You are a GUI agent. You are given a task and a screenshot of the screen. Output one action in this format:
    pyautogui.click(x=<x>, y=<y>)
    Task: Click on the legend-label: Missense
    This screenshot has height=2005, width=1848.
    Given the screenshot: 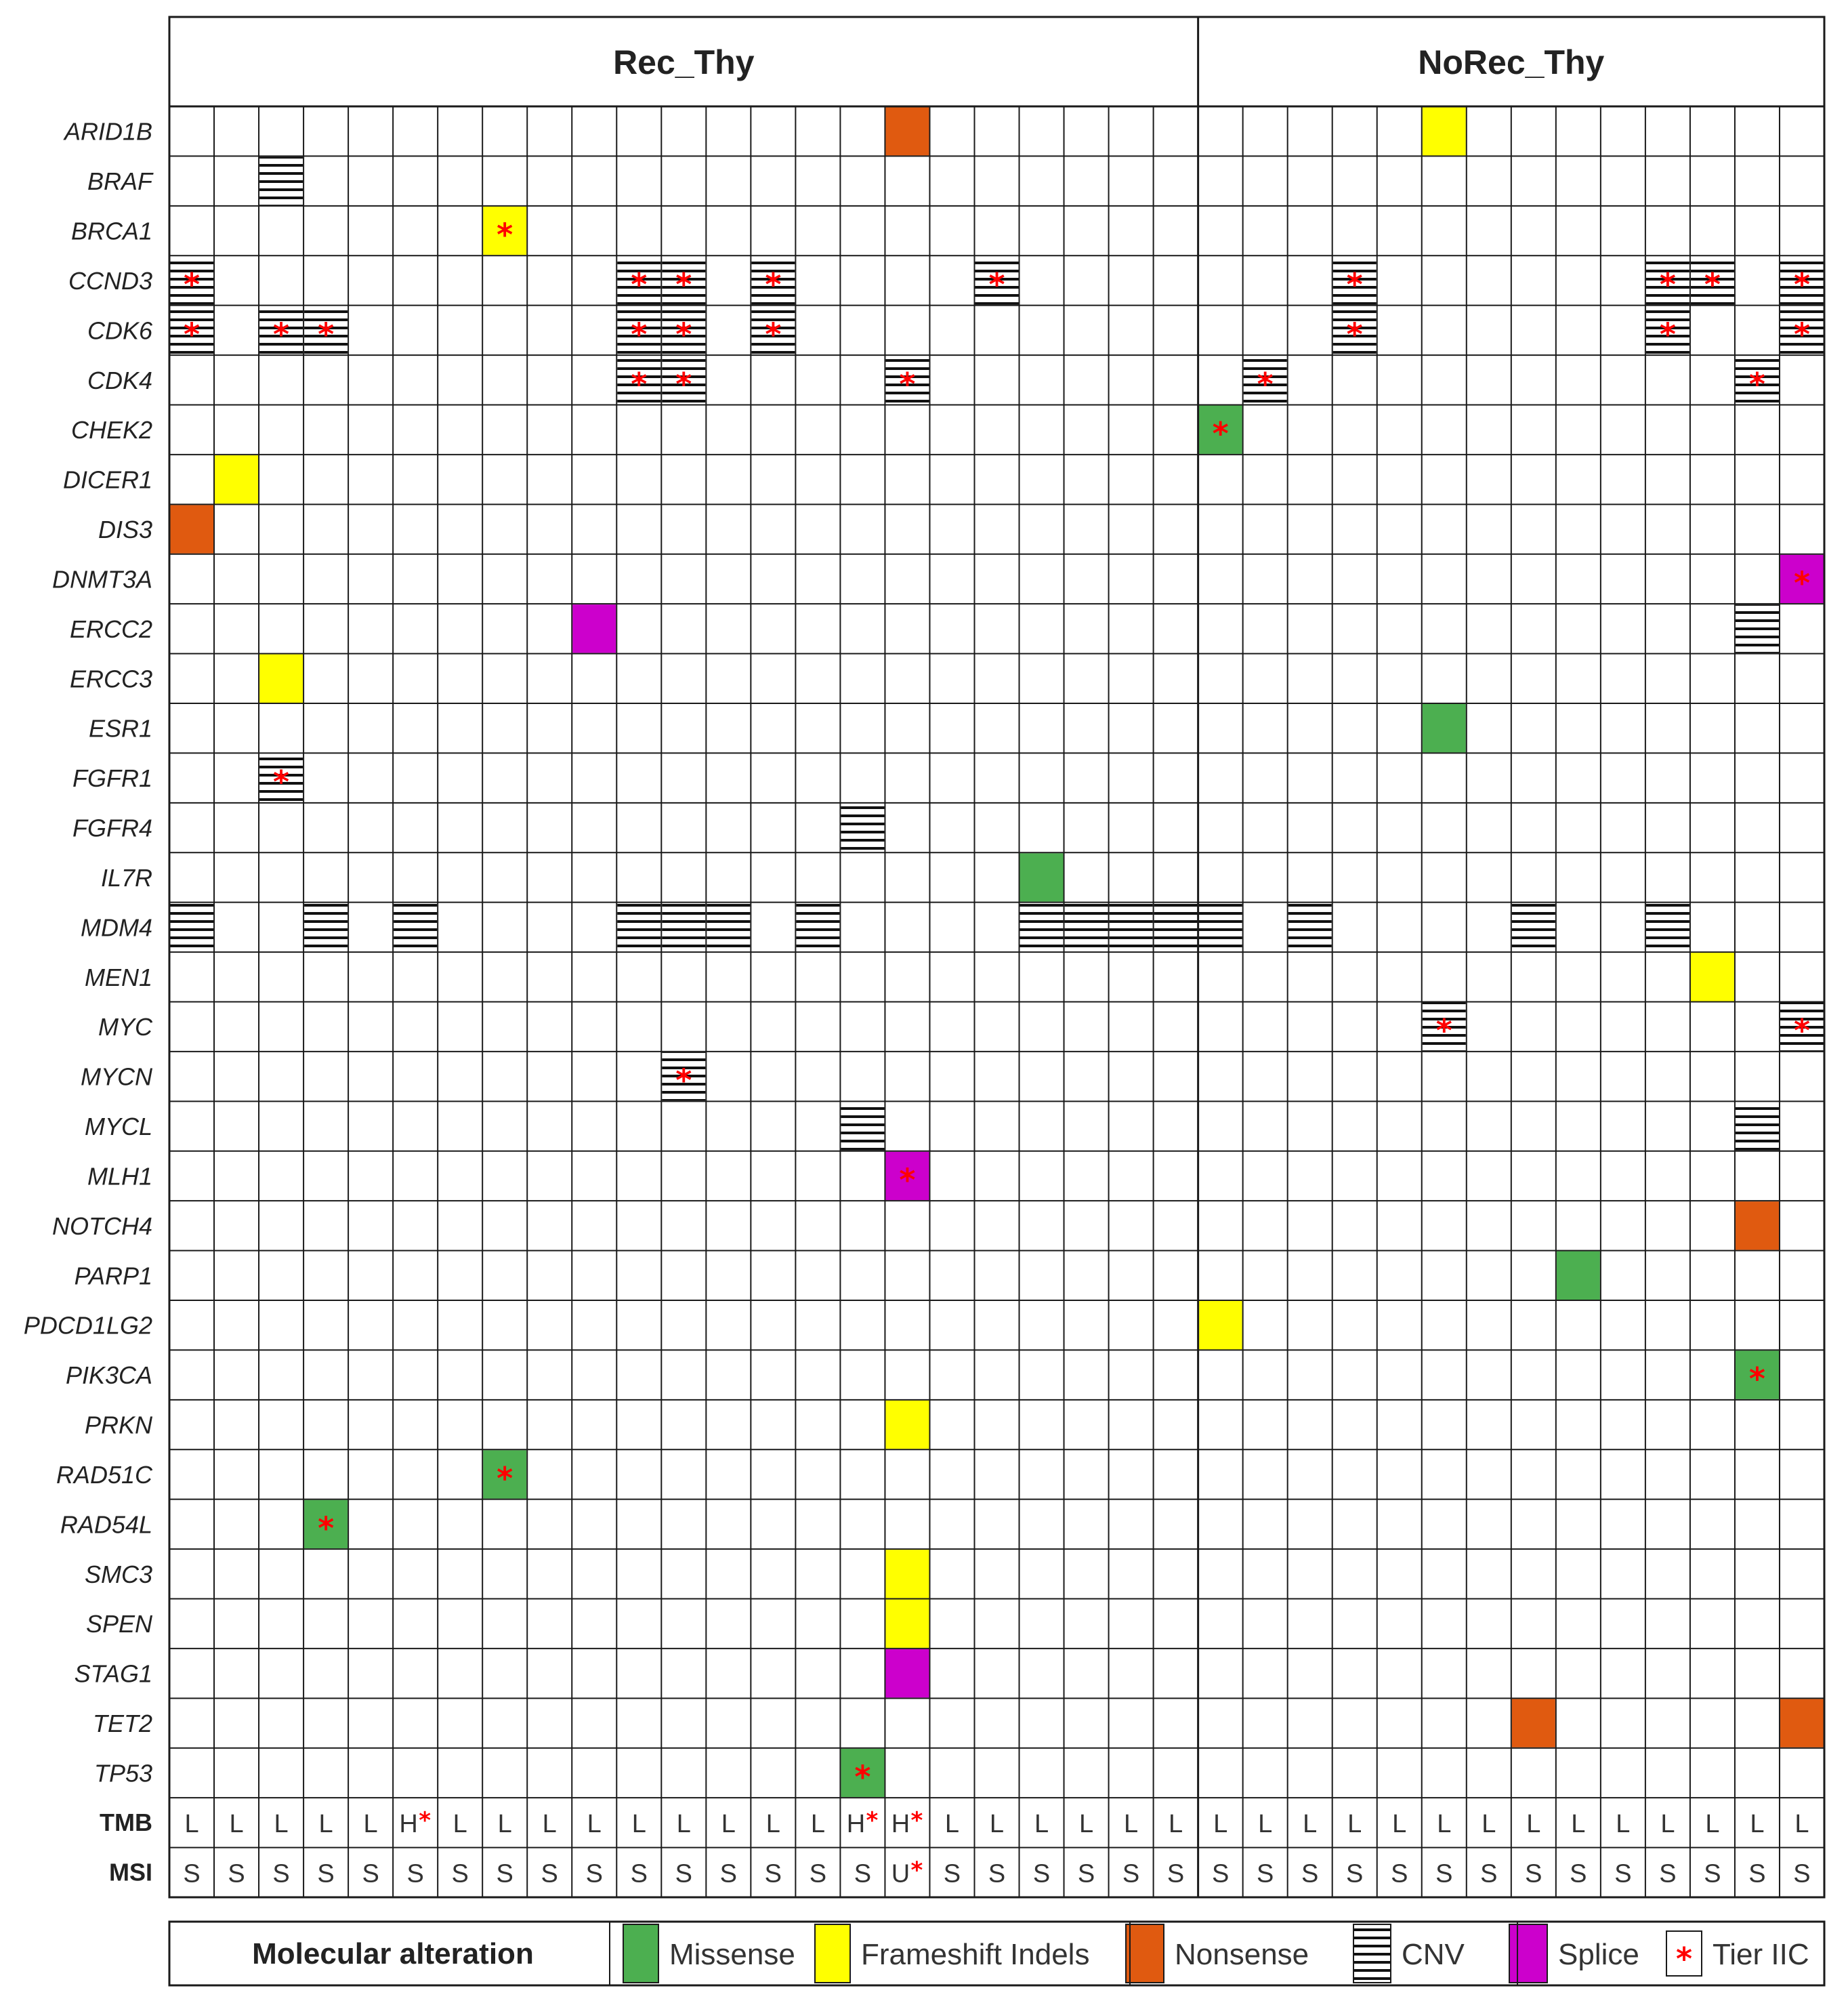 What is the action you would take?
    pyautogui.click(x=732, y=1954)
    